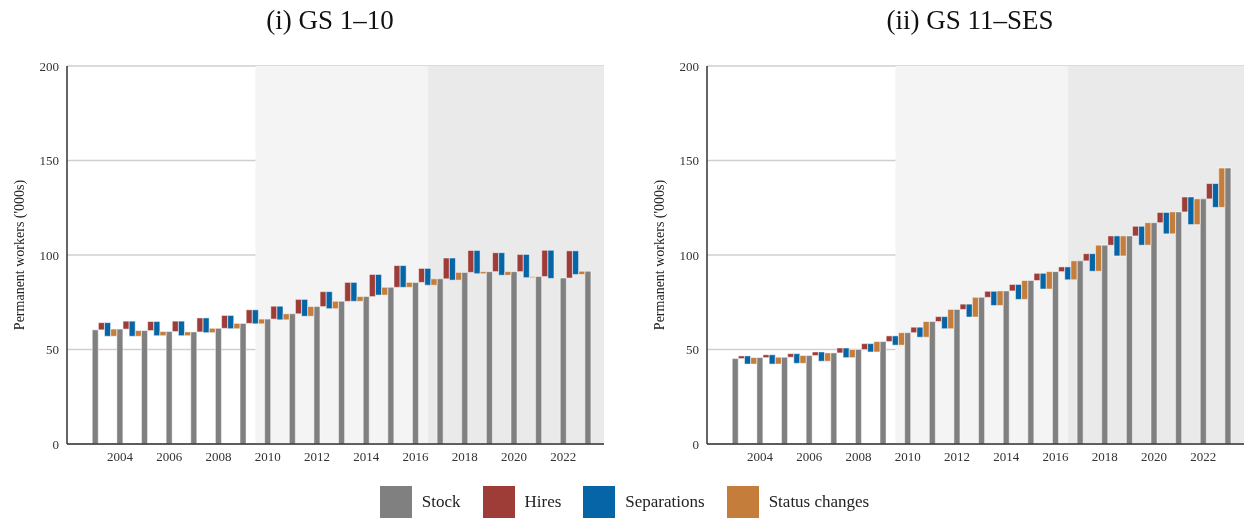  I want to click on chart-title: (i) GS 1–10, so click(330, 20).